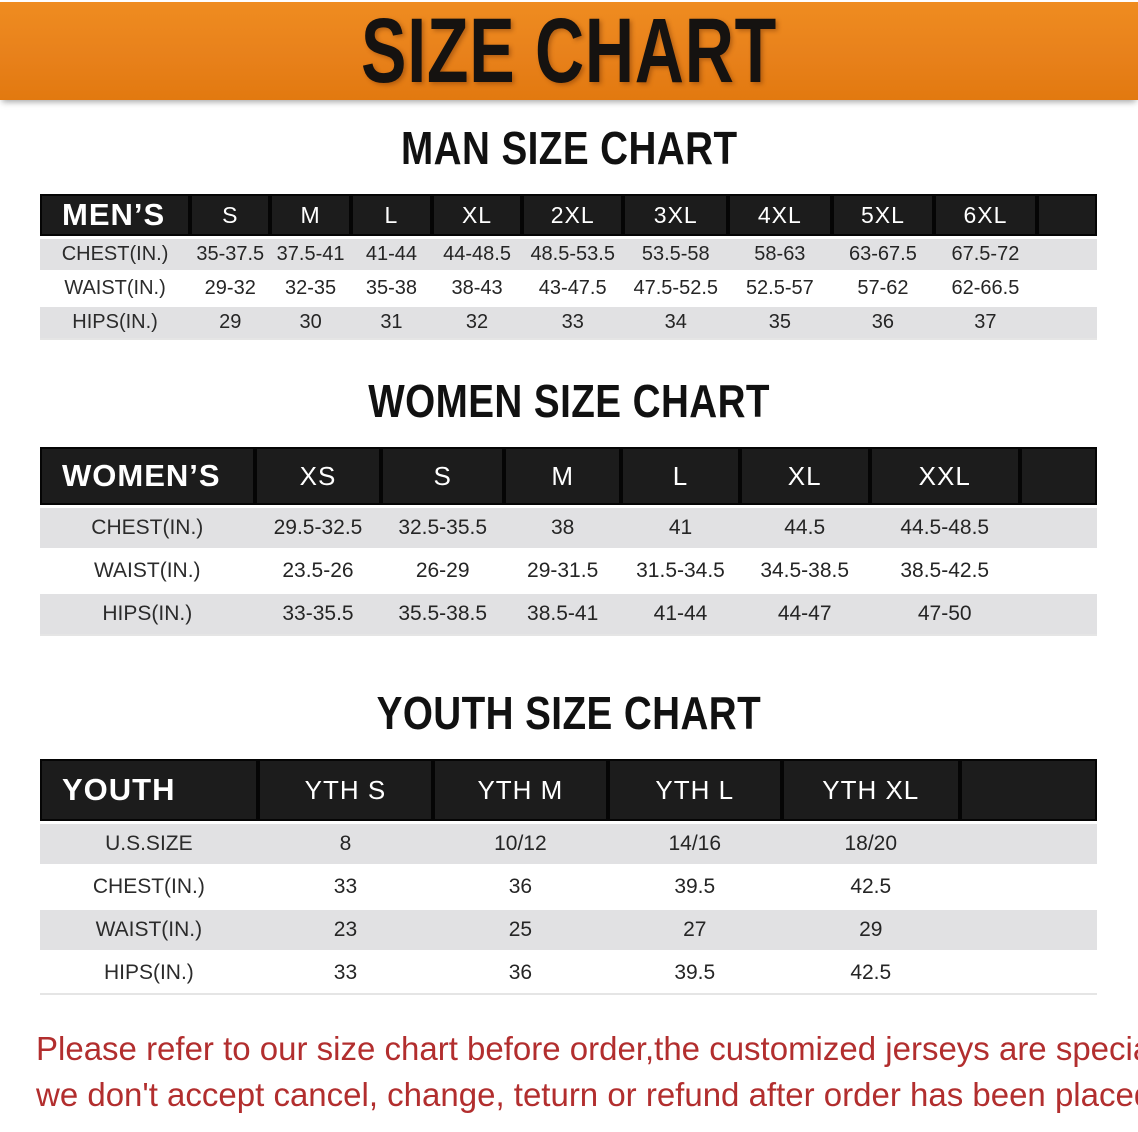 Image resolution: width=1138 pixels, height=1132 pixels. I want to click on youth-section-heading-text: YOUTH SIZE CHART, so click(569, 713).